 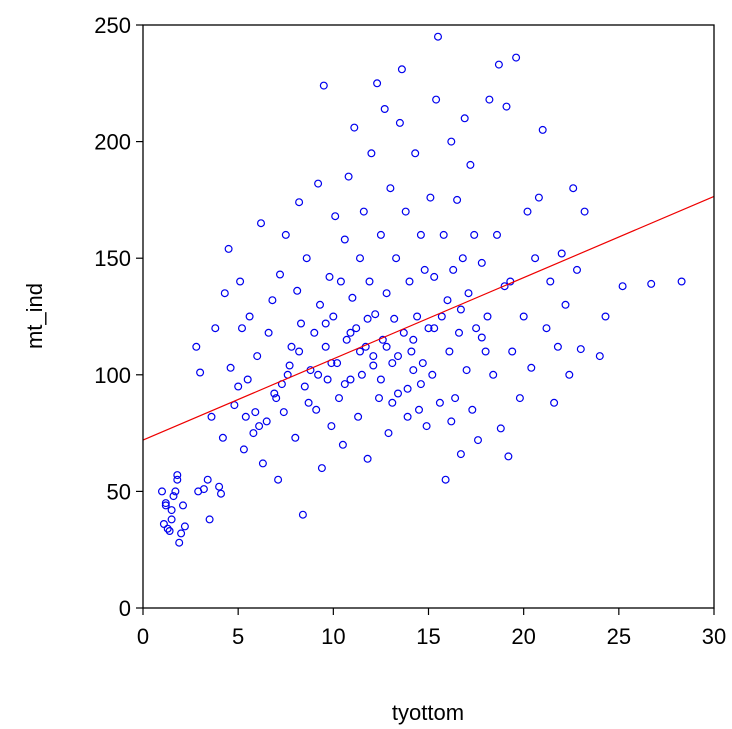 What do you see at coordinates (112, 142) in the screenshot?
I see `y-tick-label: 200` at bounding box center [112, 142].